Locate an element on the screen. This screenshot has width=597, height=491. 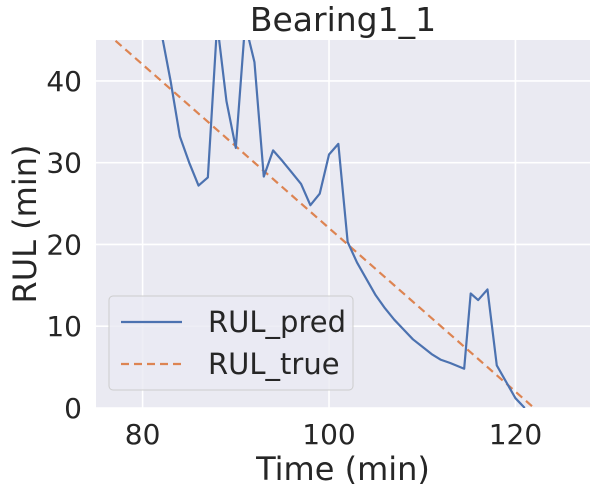
y-tick-label: 20 is located at coordinates (64, 244).